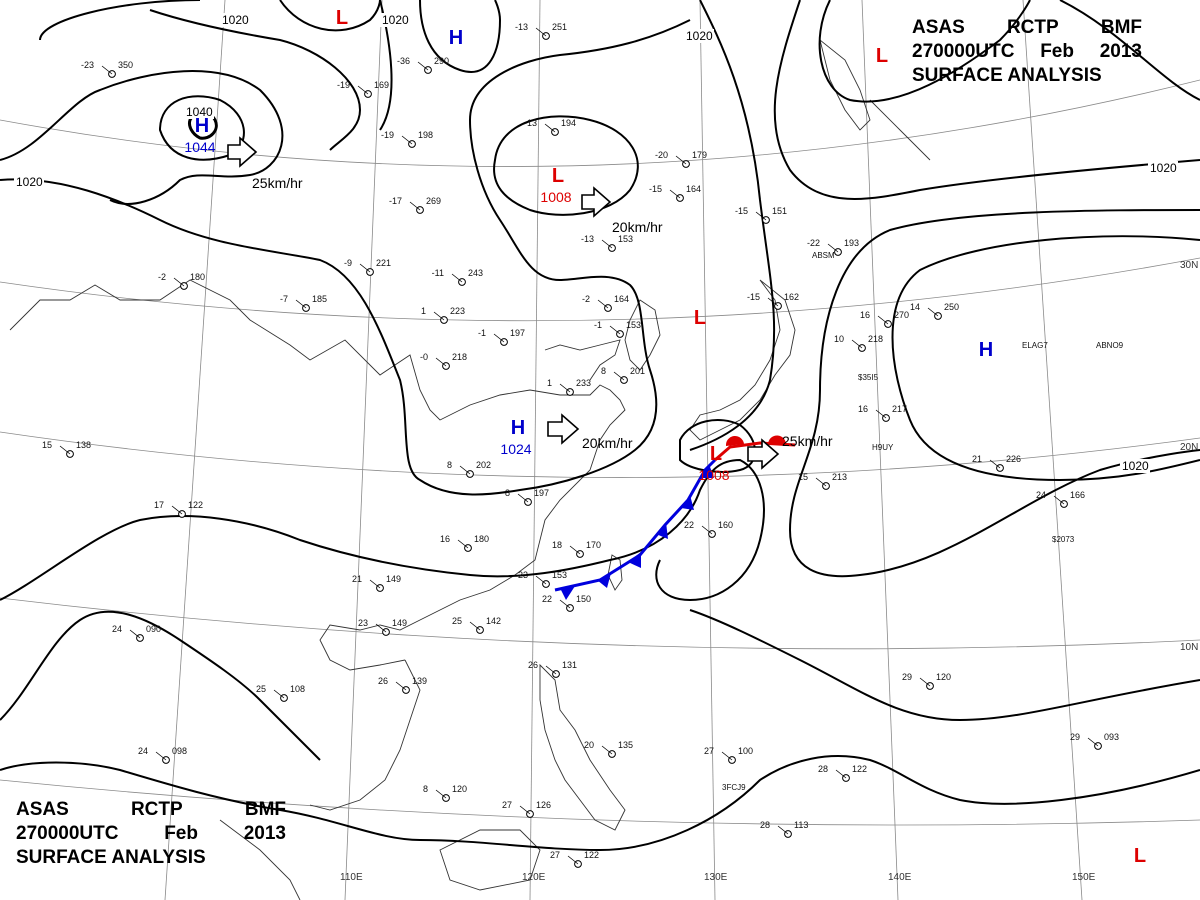 This screenshot has width=1200, height=900. I want to click on title-analysis: SURFACE ANALYSIS, so click(1007, 75).